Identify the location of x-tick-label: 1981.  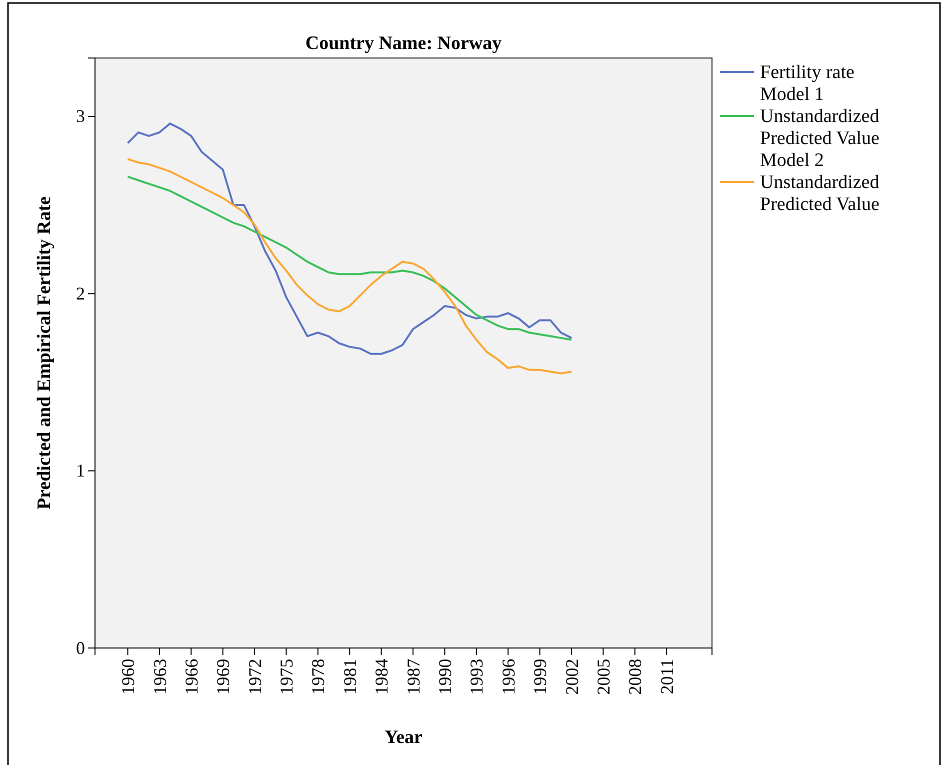
(350, 676).